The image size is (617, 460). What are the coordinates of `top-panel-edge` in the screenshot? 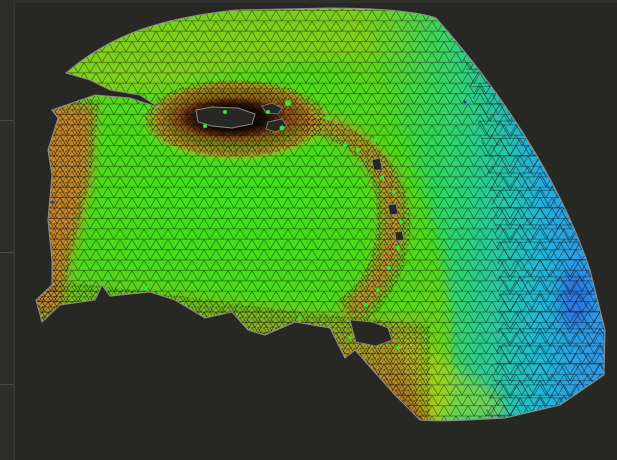 It's located at (315, 1).